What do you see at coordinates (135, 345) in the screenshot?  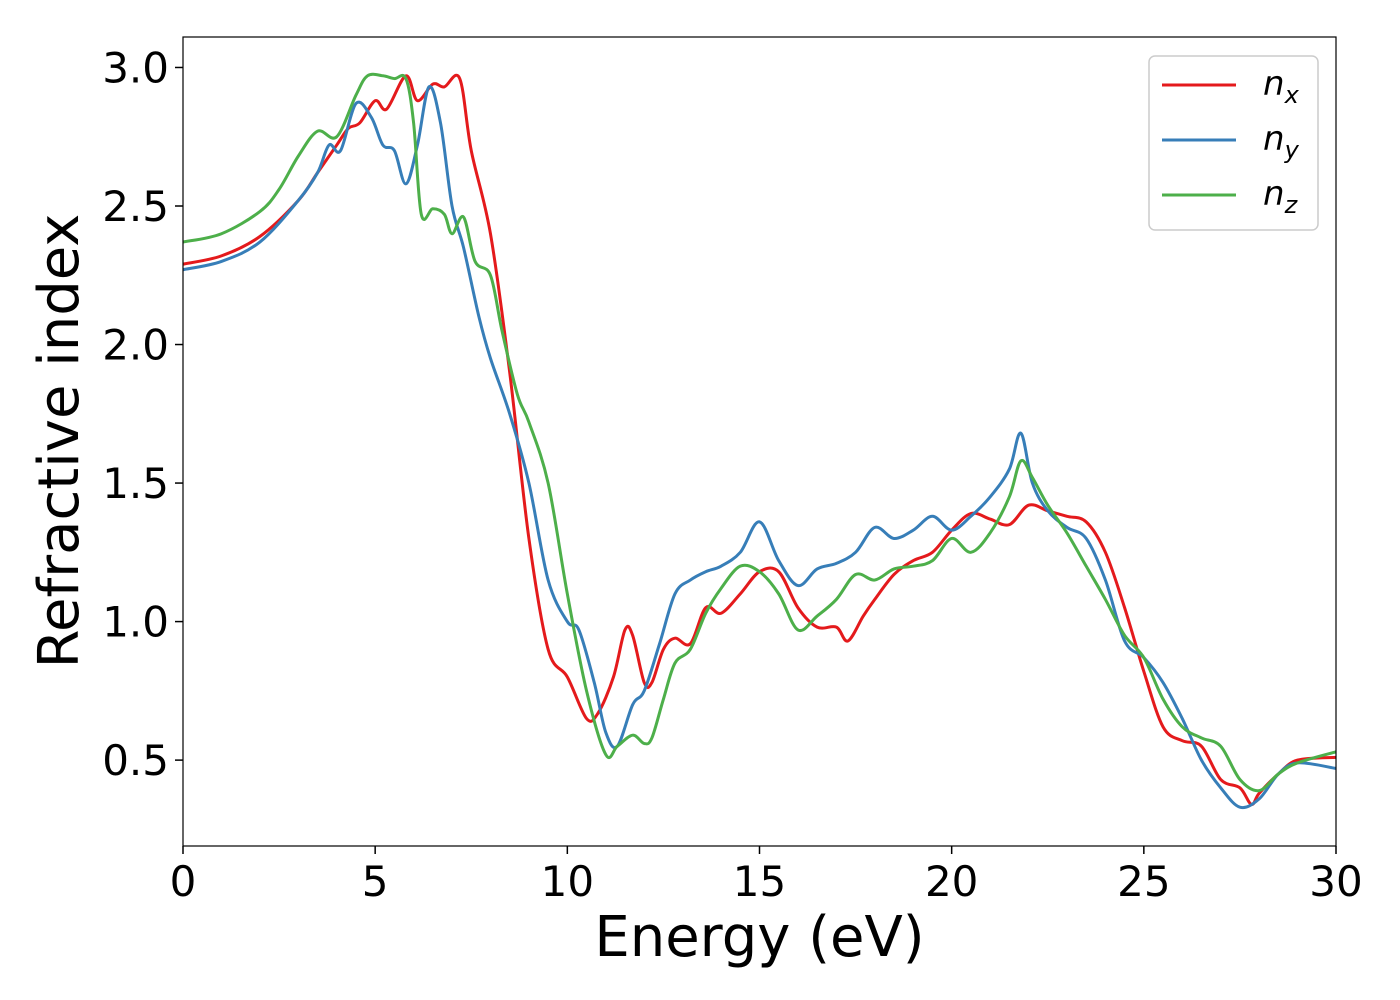 I see `y-tick-label: 2.0` at bounding box center [135, 345].